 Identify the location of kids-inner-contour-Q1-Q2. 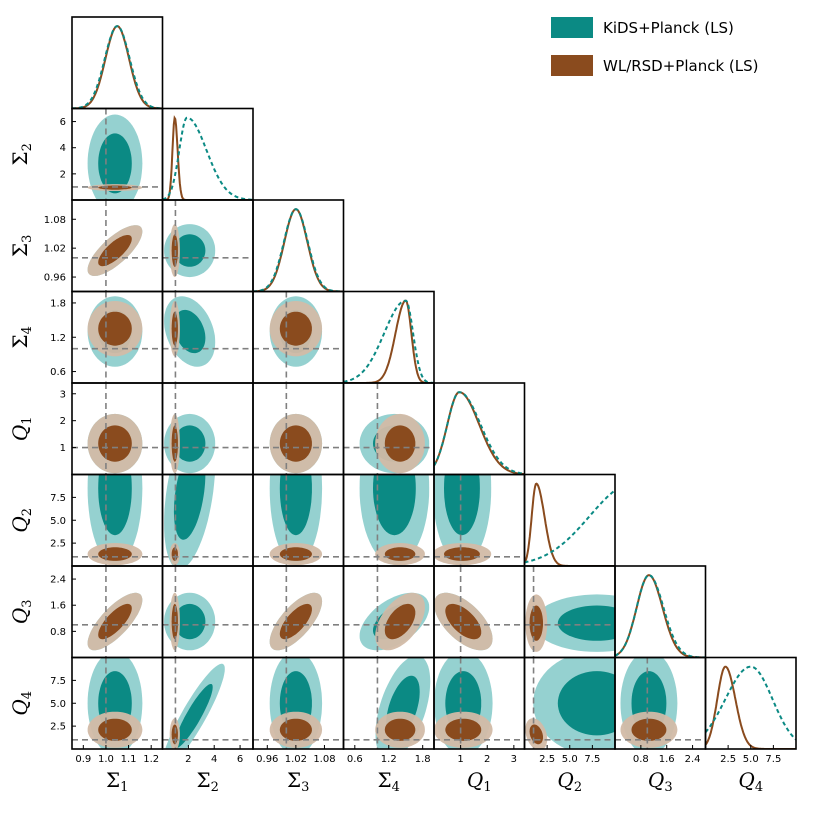
(462, 505).